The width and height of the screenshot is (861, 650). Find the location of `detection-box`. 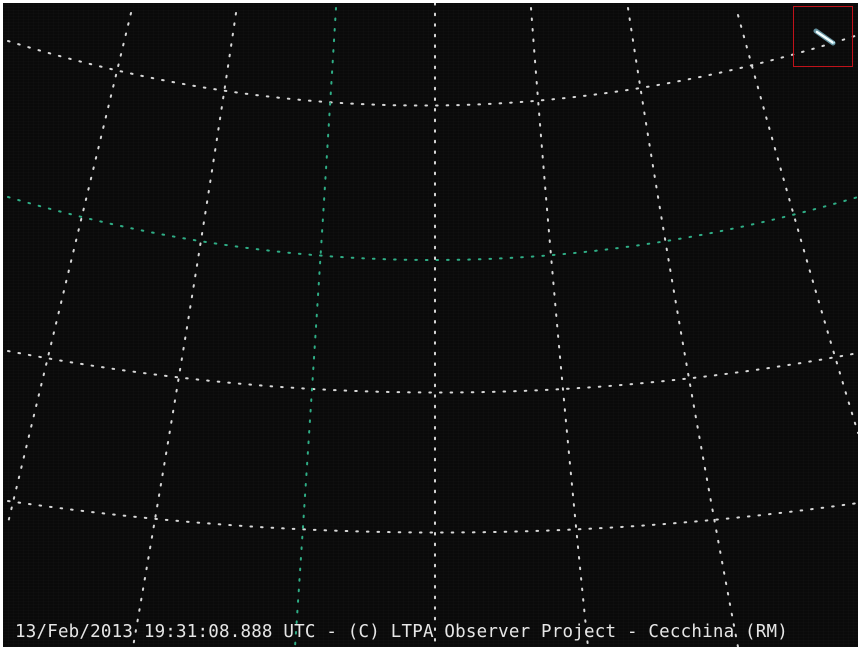

detection-box is located at coordinates (823, 36).